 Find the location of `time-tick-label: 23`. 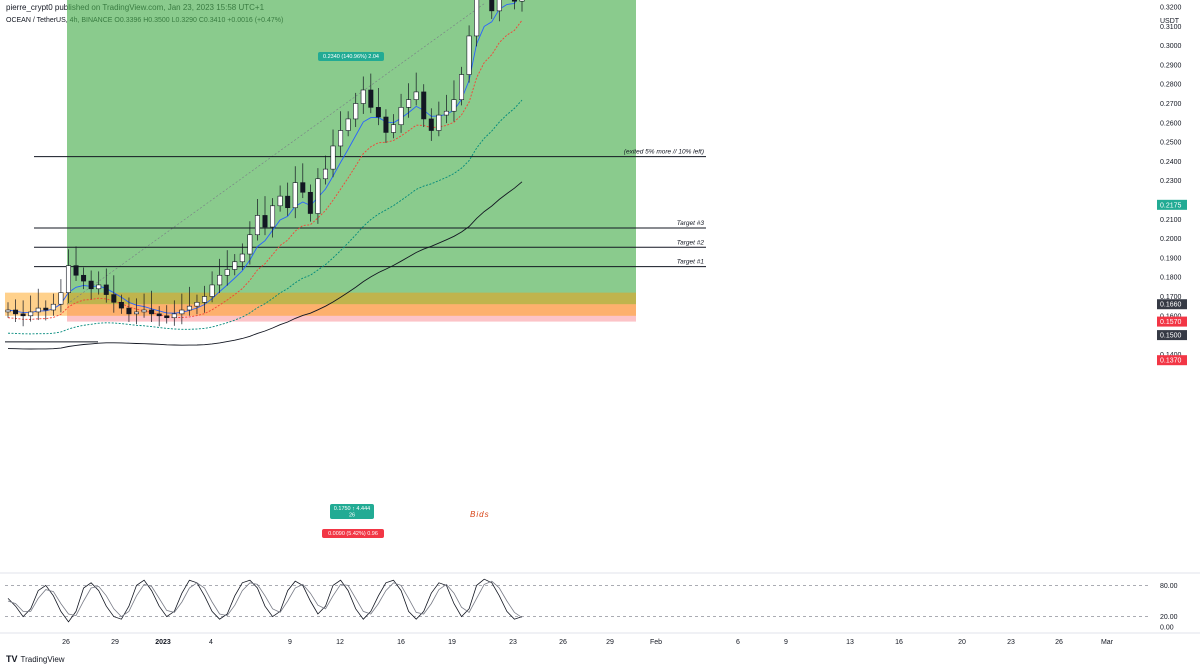

time-tick-label: 23 is located at coordinates (1011, 642).